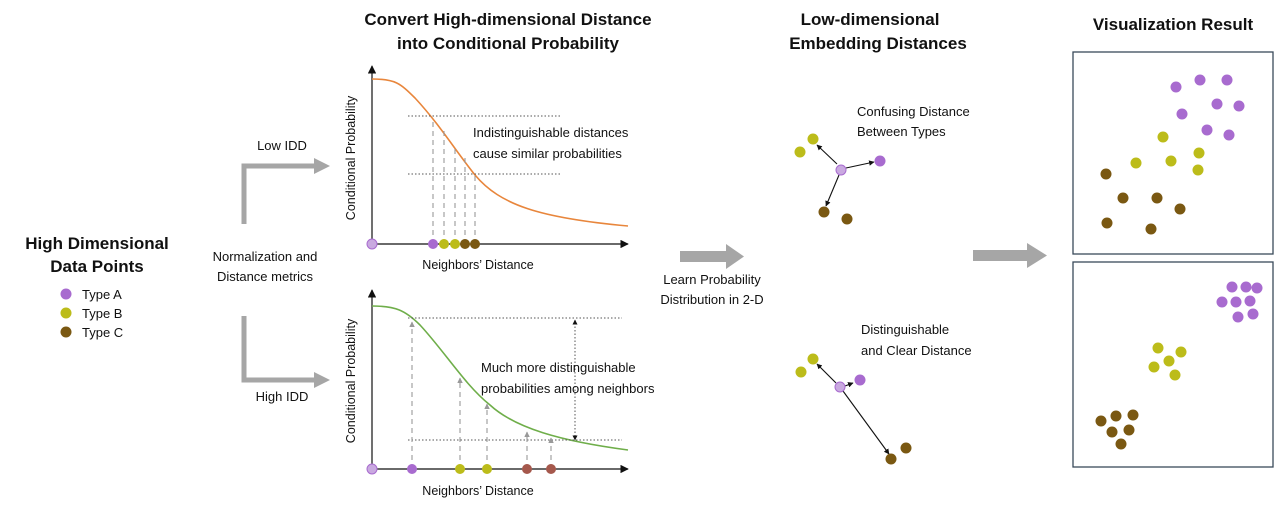 The height and width of the screenshot is (507, 1280). Describe the element at coordinates (847, 219) in the screenshot. I see `confusing-c2` at that location.